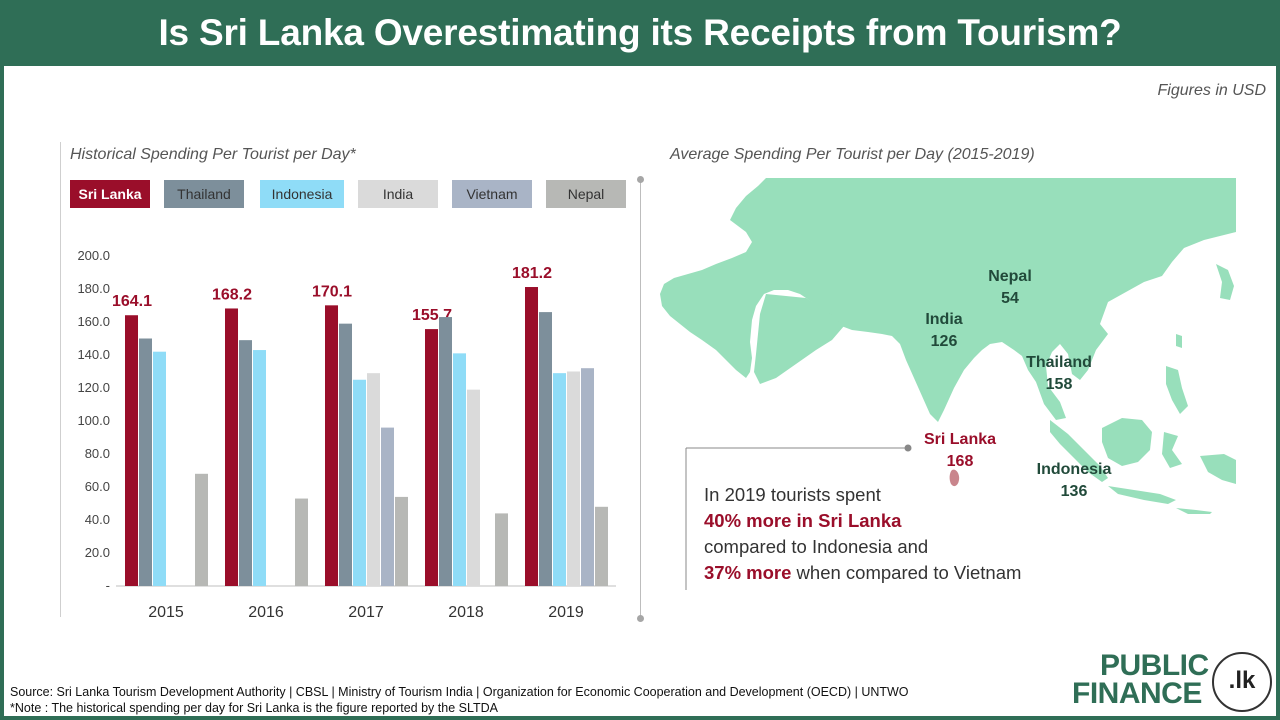  I want to click on x-tick-label: 2018, so click(466, 612).